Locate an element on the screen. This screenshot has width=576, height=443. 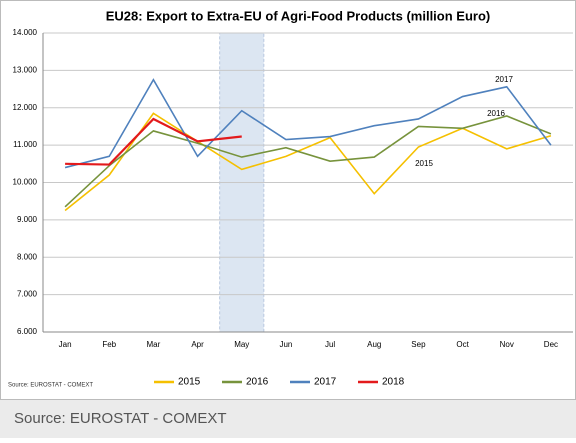
x-tick-label: Nov is located at coordinates (507, 344).